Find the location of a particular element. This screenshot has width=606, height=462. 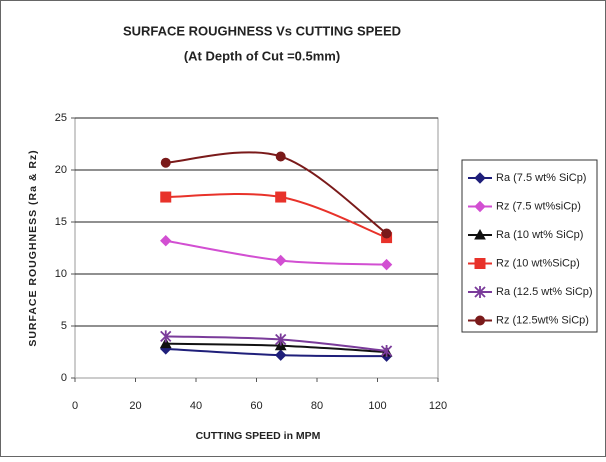

chart-subtitle: (At Depth of Cut =0.5mm) is located at coordinates (262, 55).